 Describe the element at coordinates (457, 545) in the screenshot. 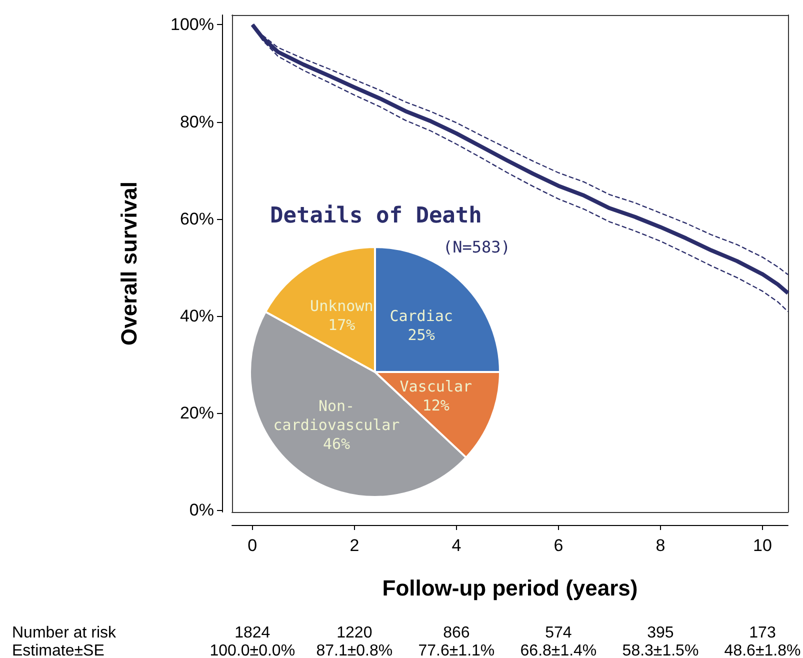

I see `x-tick-label: 4` at that location.